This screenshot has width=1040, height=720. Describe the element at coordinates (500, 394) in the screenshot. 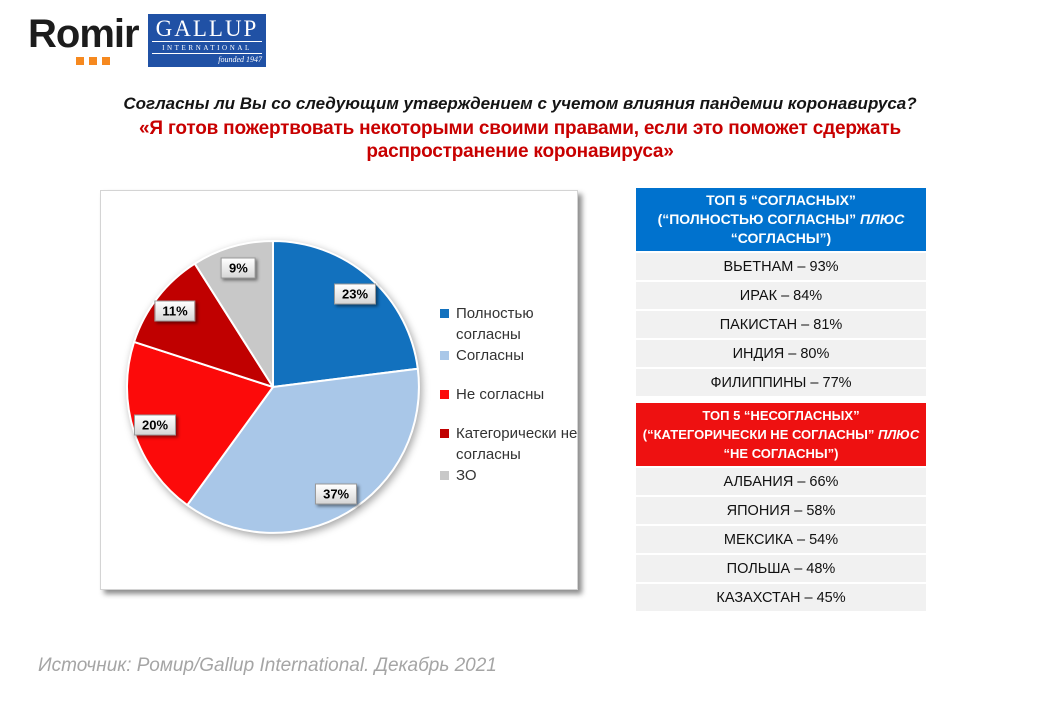

I see `legend-label: Не согласны` at that location.